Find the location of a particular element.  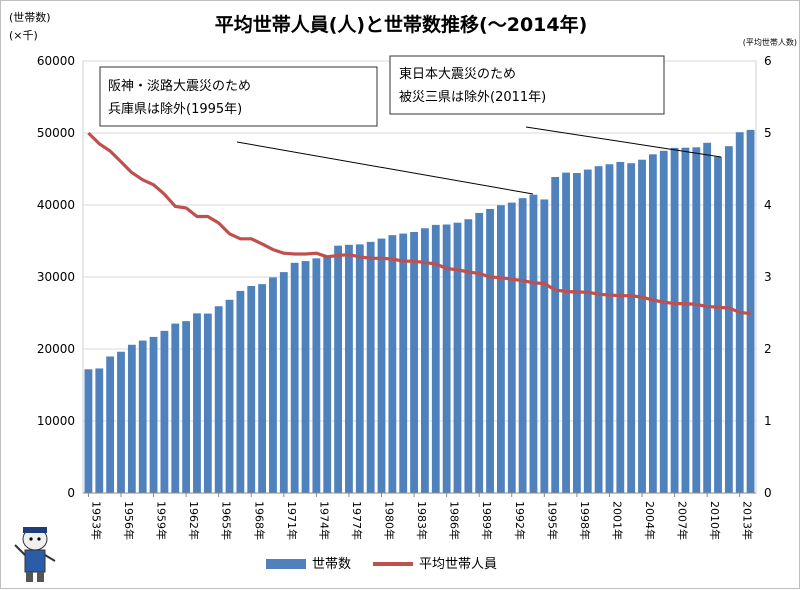

bar-2004 is located at coordinates (642, 326).